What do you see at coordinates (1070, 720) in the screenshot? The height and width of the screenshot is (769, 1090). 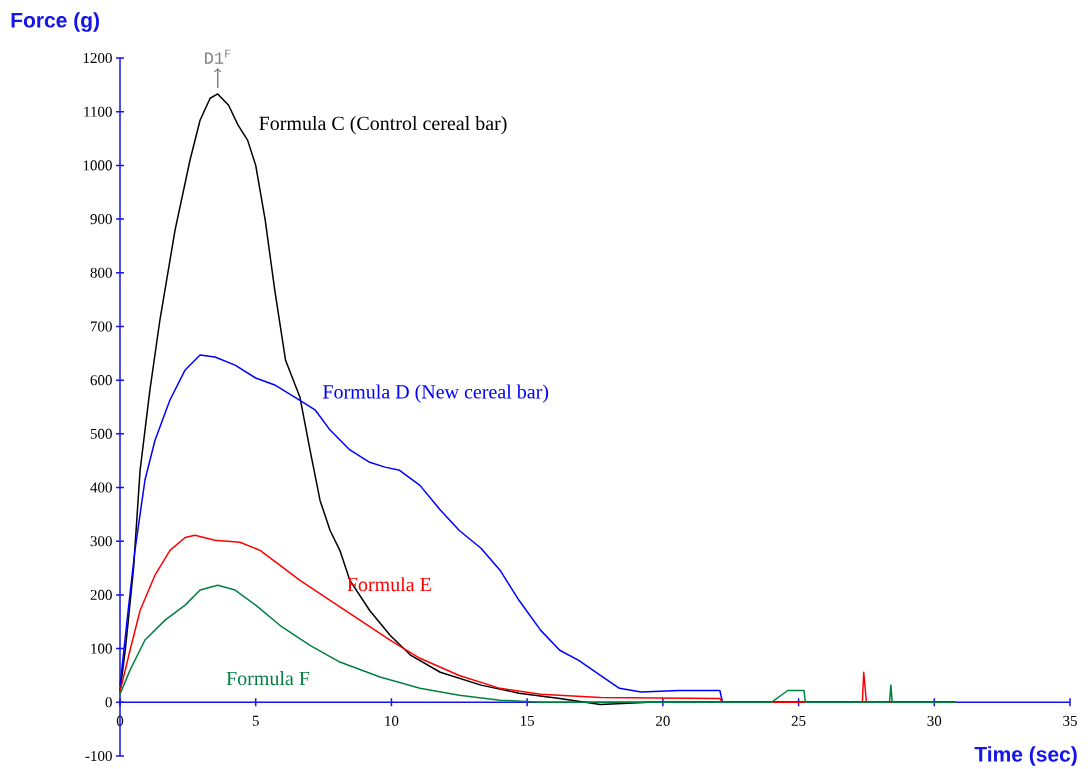 I see `x-tick-label: 35` at bounding box center [1070, 720].